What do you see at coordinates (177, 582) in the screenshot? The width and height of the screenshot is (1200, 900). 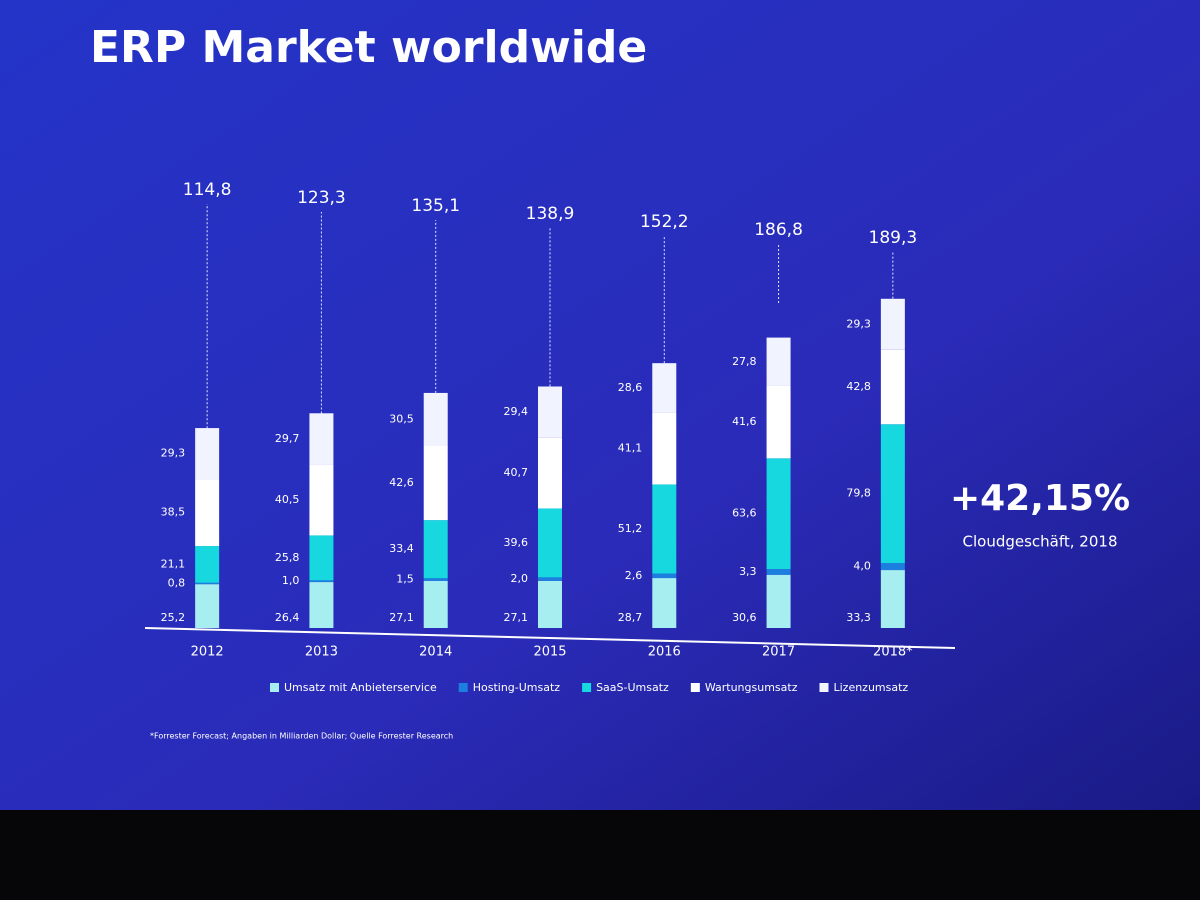 I see `data-label: 0,8` at bounding box center [177, 582].